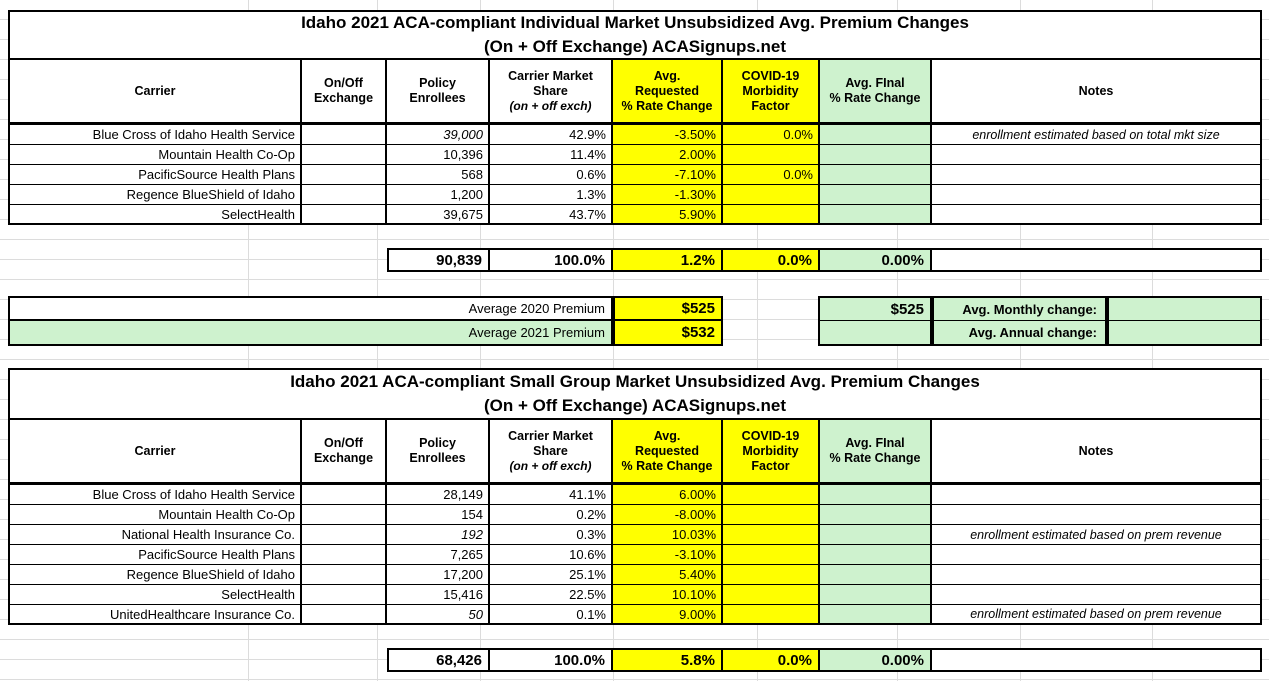  I want to click on cell-policy-enrollees: 7,265, so click(438, 555).